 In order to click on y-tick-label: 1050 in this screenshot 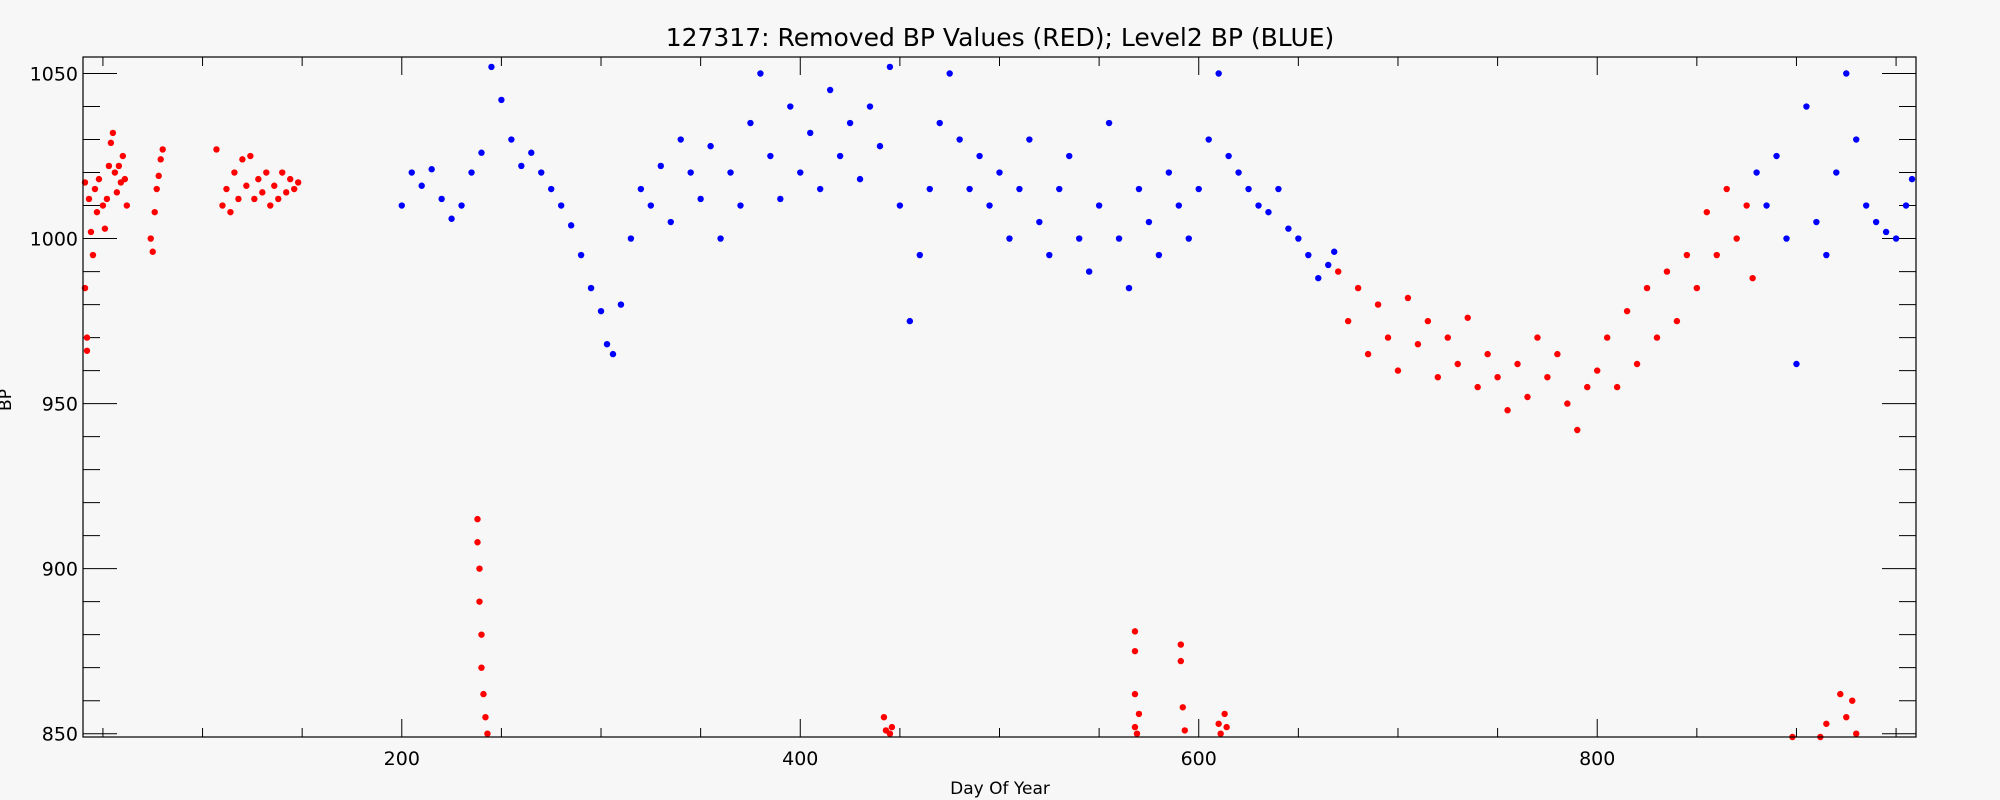, I will do `click(54, 75)`.